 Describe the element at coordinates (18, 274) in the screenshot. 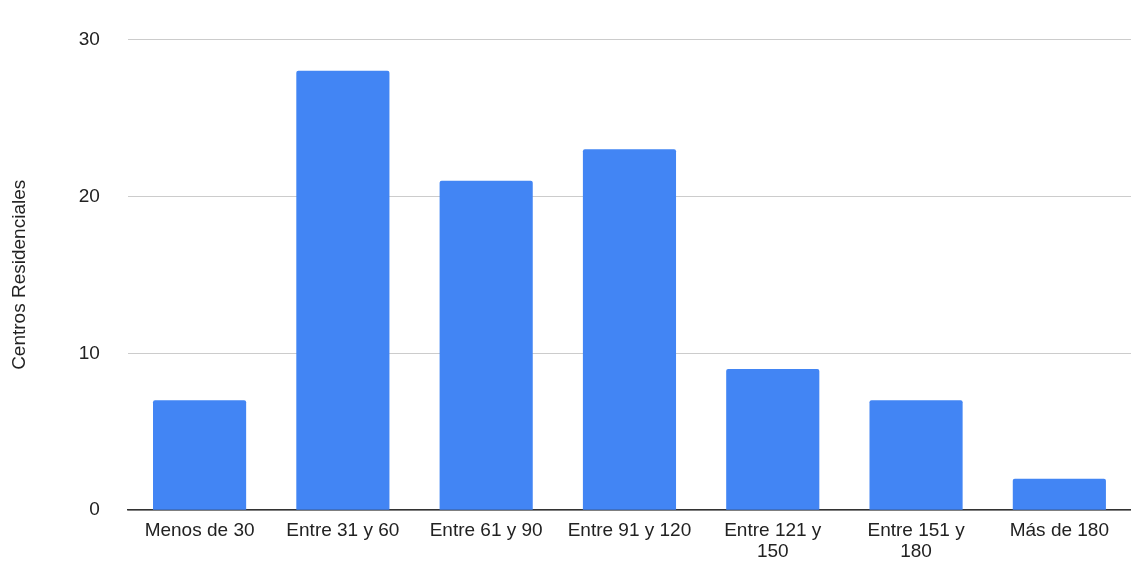

I see `y-axis-title: Centros Residenciales` at that location.